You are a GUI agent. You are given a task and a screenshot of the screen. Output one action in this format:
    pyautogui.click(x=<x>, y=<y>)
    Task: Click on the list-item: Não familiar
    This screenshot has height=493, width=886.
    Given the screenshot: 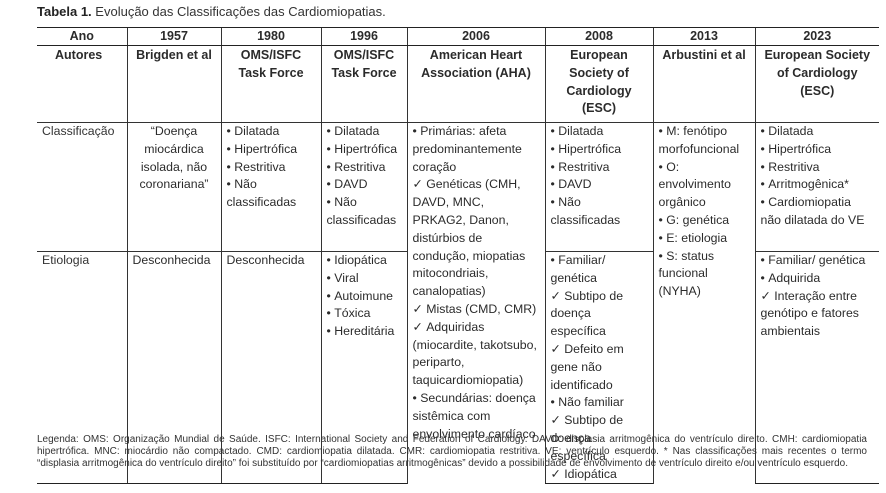 What is the action you would take?
    pyautogui.click(x=599, y=403)
    